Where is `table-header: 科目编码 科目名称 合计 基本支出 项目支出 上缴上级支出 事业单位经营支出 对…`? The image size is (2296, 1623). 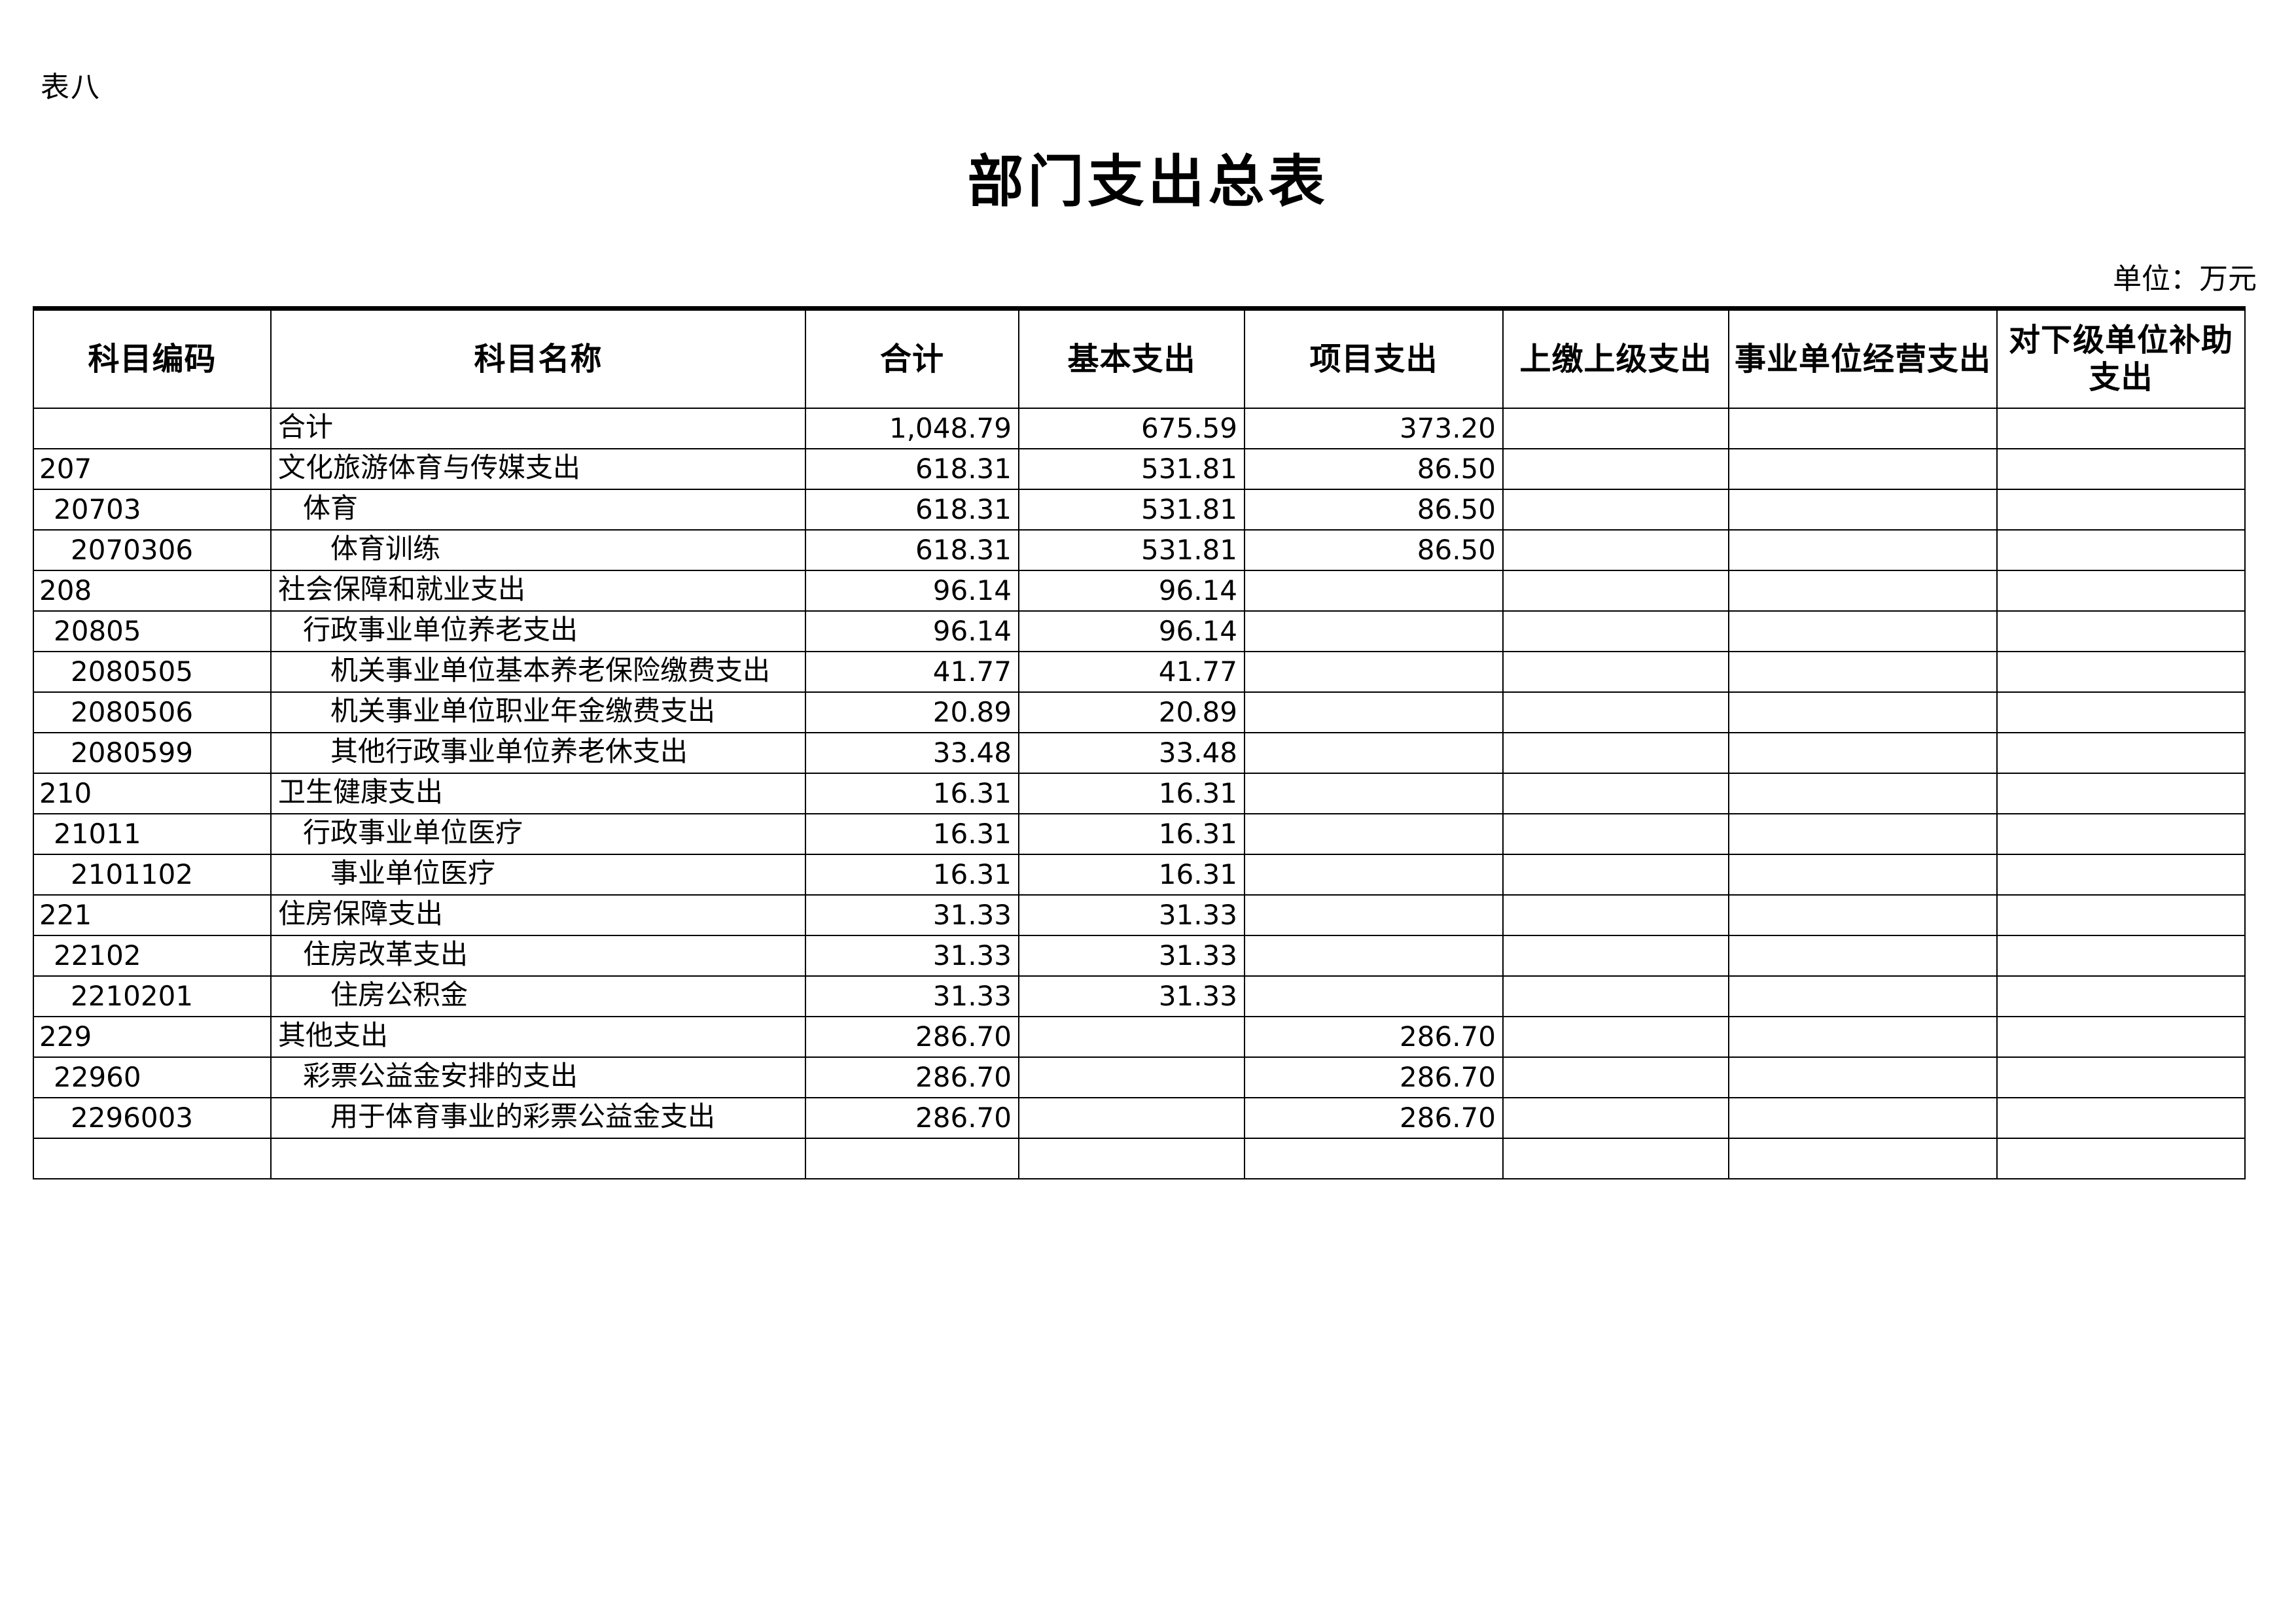
table-header: 科目编码 科目名称 合计 基本支出 项目支出 上缴上级支出 事业单位经营支出 对… is located at coordinates (1139, 357).